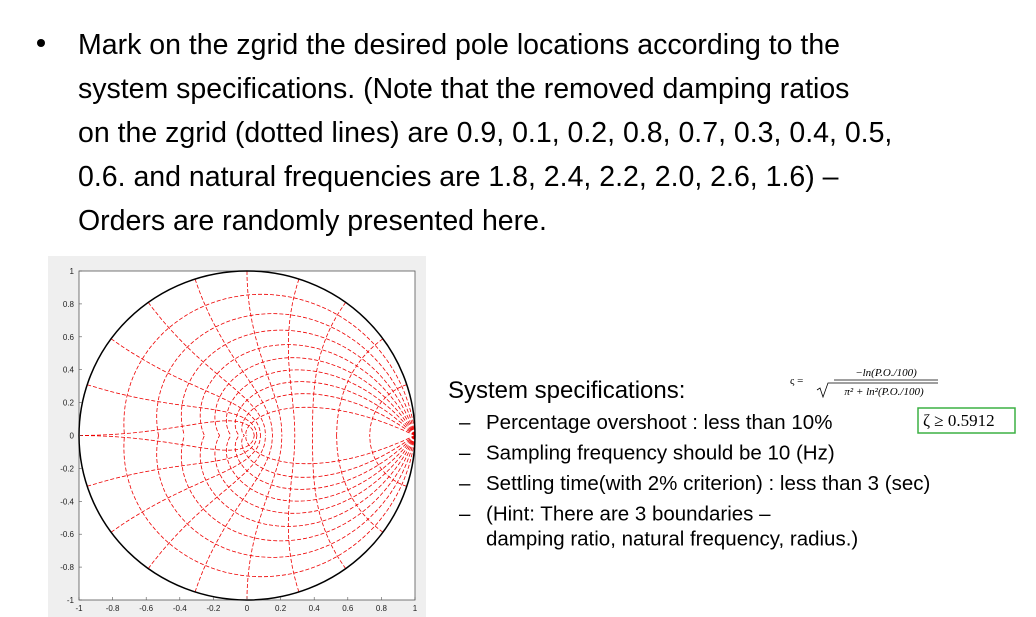 The image size is (1036, 617). What do you see at coordinates (315, 608) in the screenshot?
I see `x-tick-label: 0.4` at bounding box center [315, 608].